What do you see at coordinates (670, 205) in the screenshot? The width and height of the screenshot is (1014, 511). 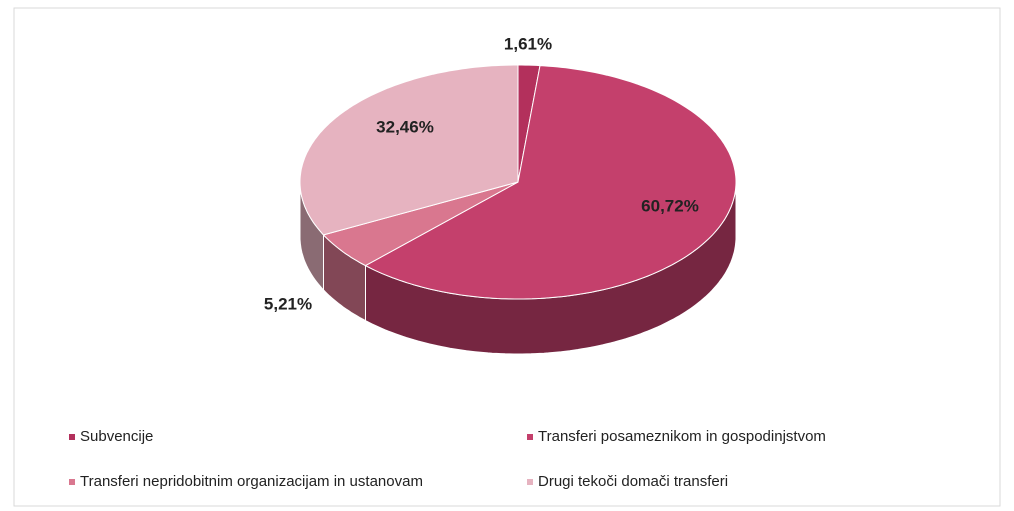 I see `data-label: 60,72%` at bounding box center [670, 205].